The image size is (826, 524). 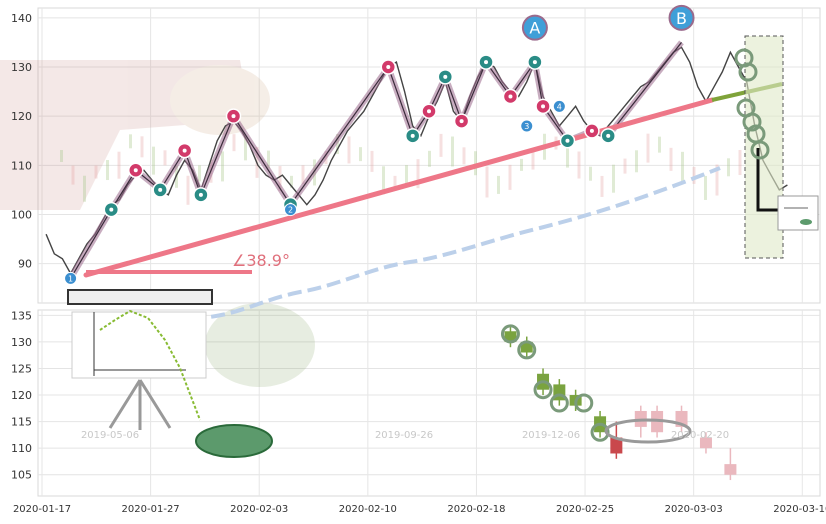 What do you see at coordinates (151, 509) in the screenshot?
I see `x-tick-label: 2020-01-27` at bounding box center [151, 509].